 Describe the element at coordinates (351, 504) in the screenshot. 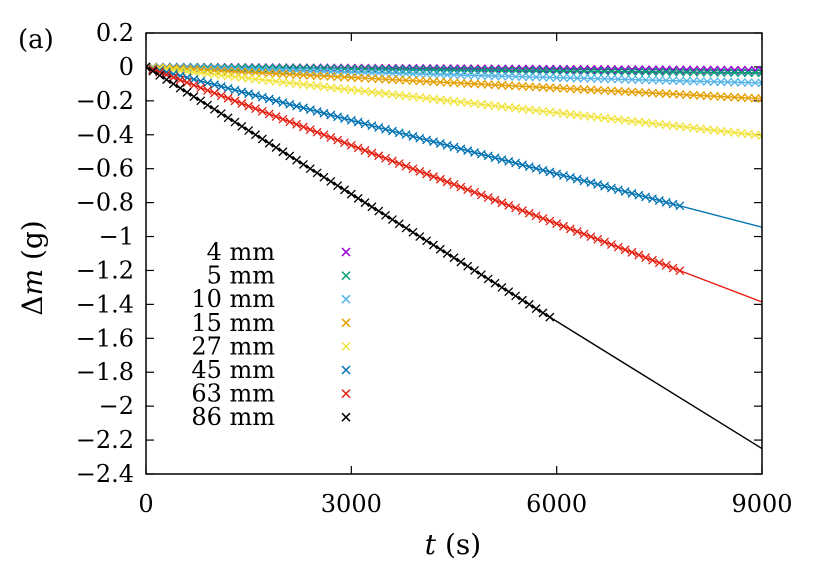

I see `x-tick-label-1: 3000` at that location.